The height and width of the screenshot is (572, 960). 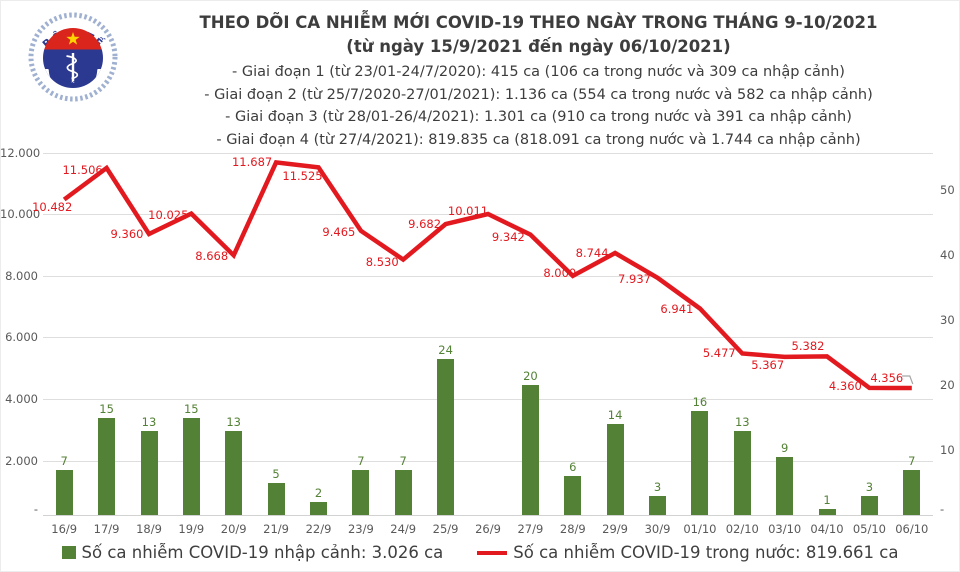 What do you see at coordinates (538, 46) in the screenshot?
I see `chart-subtitle: (từ ngày 15/9/2021 đến ngày 06/10/2021)` at bounding box center [538, 46].